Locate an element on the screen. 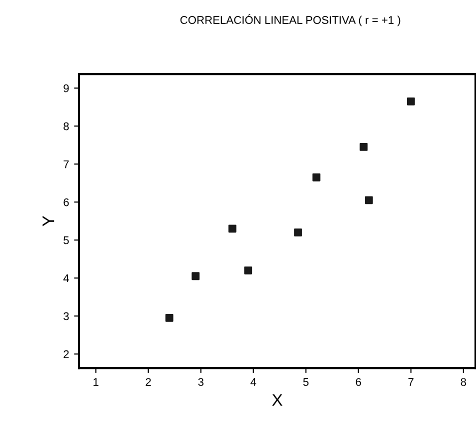 The height and width of the screenshot is (433, 476). x-axis-title: X is located at coordinates (277, 400).